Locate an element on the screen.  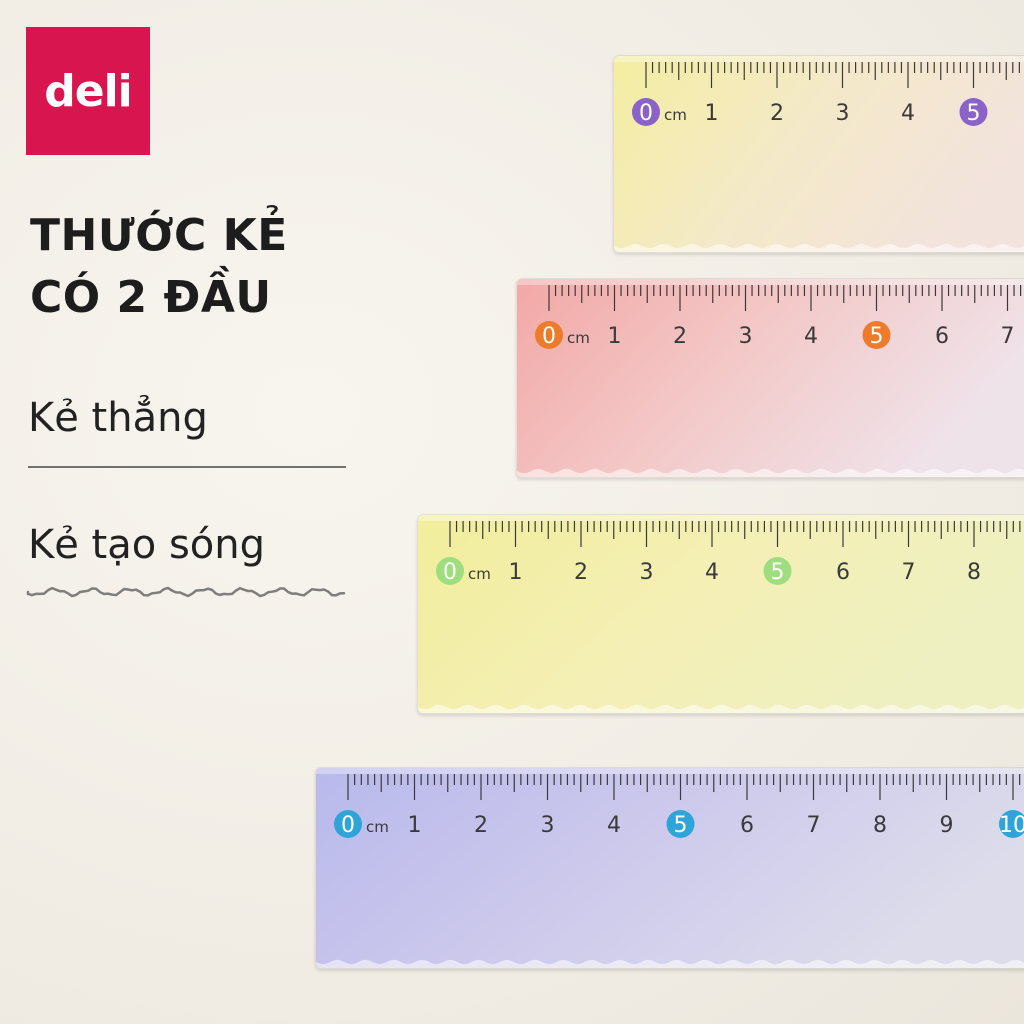
ruler-yellow-green-graphic: 0 cm 1 2 3 4 5 6 7 8 is located at coordinates (721, 614).